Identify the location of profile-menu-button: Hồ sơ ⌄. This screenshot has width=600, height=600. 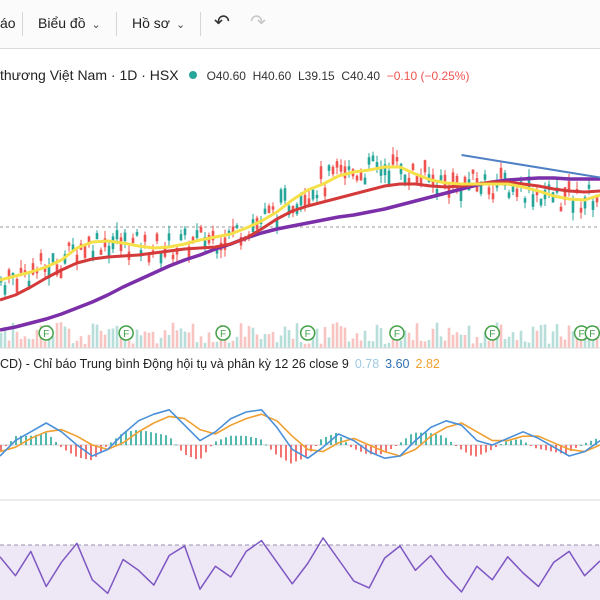
(158, 23).